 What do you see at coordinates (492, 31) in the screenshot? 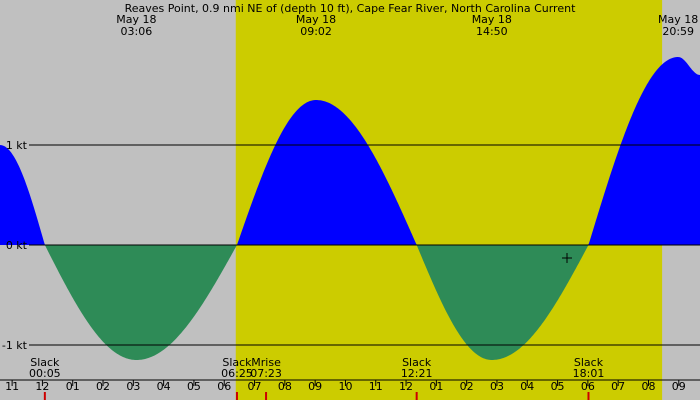
I see `peak-time-label: 14:50` at bounding box center [492, 31].